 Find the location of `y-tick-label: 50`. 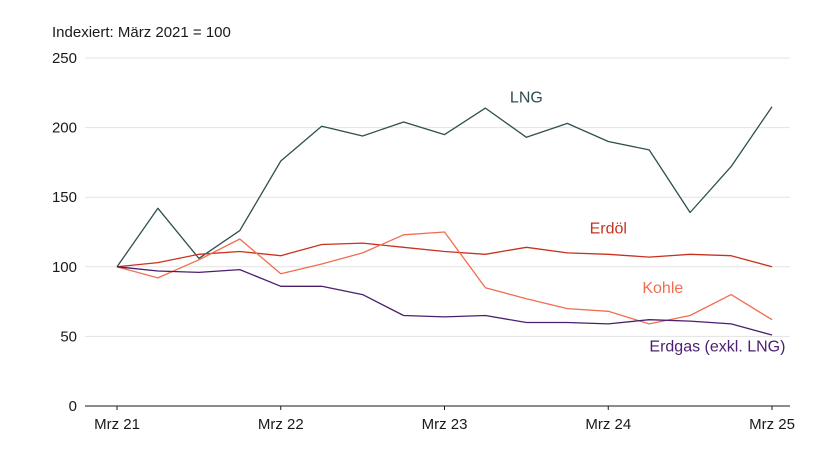

y-tick-label: 50 is located at coordinates (68, 336).